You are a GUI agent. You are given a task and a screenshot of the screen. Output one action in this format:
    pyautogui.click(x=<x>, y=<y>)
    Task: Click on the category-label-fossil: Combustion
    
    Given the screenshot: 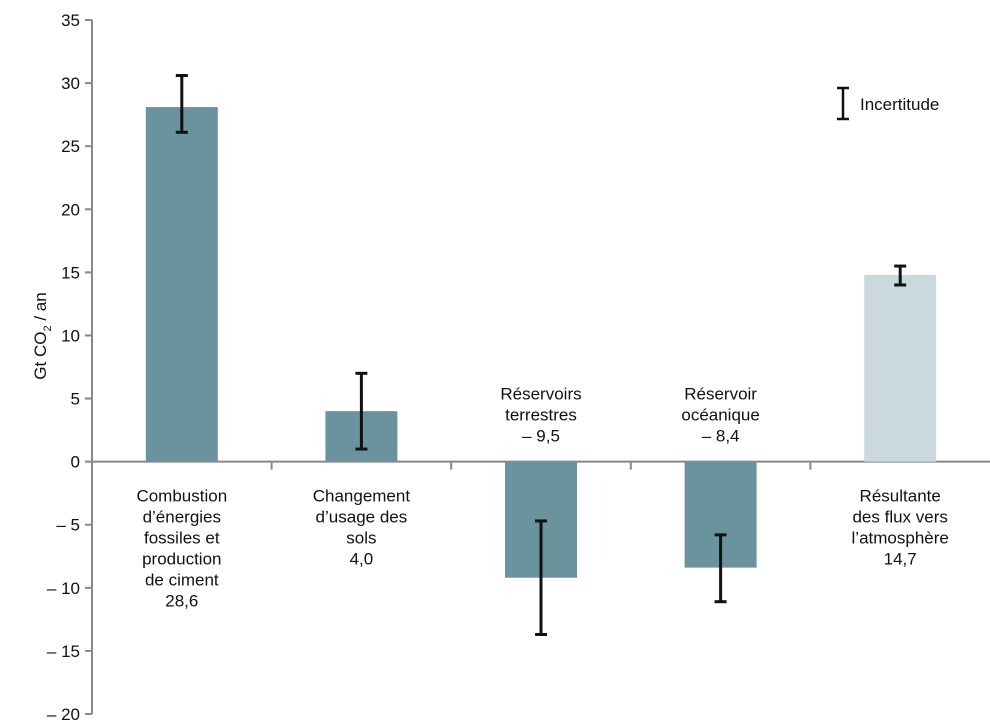 What is the action you would take?
    pyautogui.click(x=181, y=496)
    